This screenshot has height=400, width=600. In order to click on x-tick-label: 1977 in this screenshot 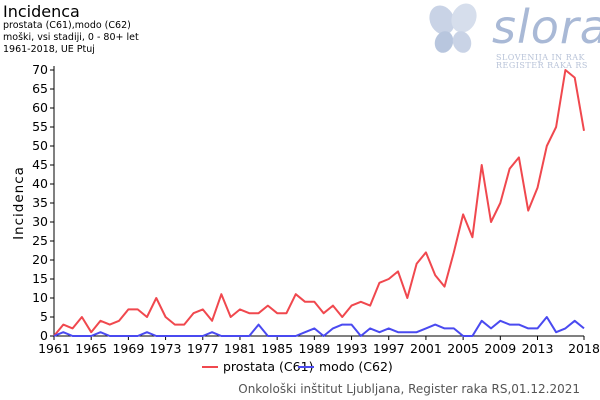, I will do `click(203, 348)`.